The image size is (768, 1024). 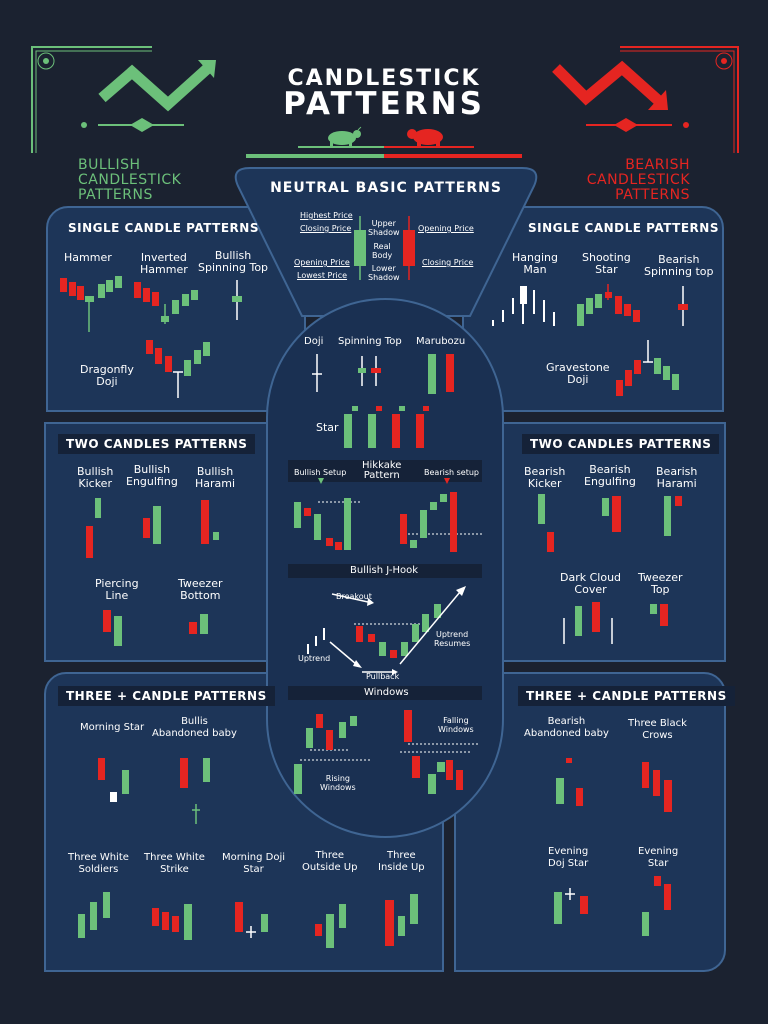 What do you see at coordinates (546, 523) in the screenshot?
I see `bearish-kicker-chart` at bounding box center [546, 523].